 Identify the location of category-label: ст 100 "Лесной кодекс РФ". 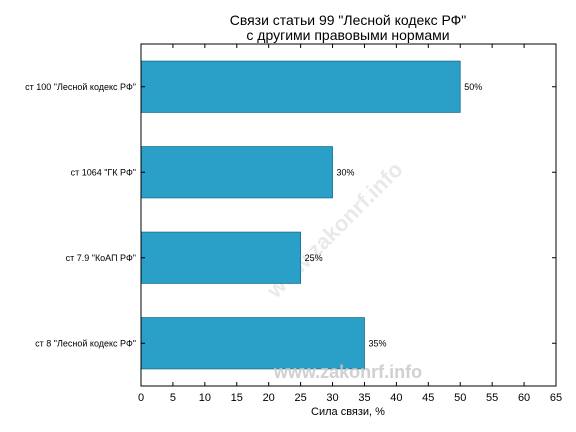
(80, 87).